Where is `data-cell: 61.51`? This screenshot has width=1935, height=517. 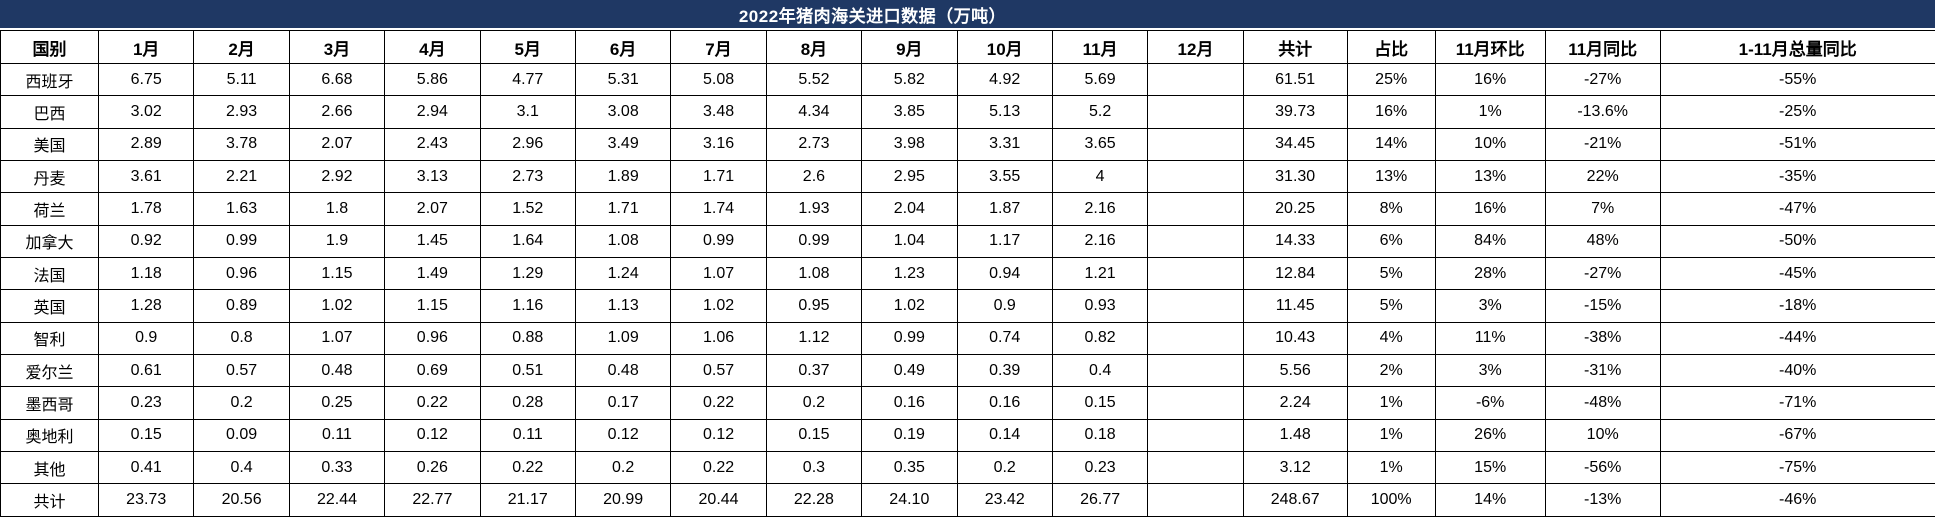
data-cell: 61.51 is located at coordinates (1295, 79).